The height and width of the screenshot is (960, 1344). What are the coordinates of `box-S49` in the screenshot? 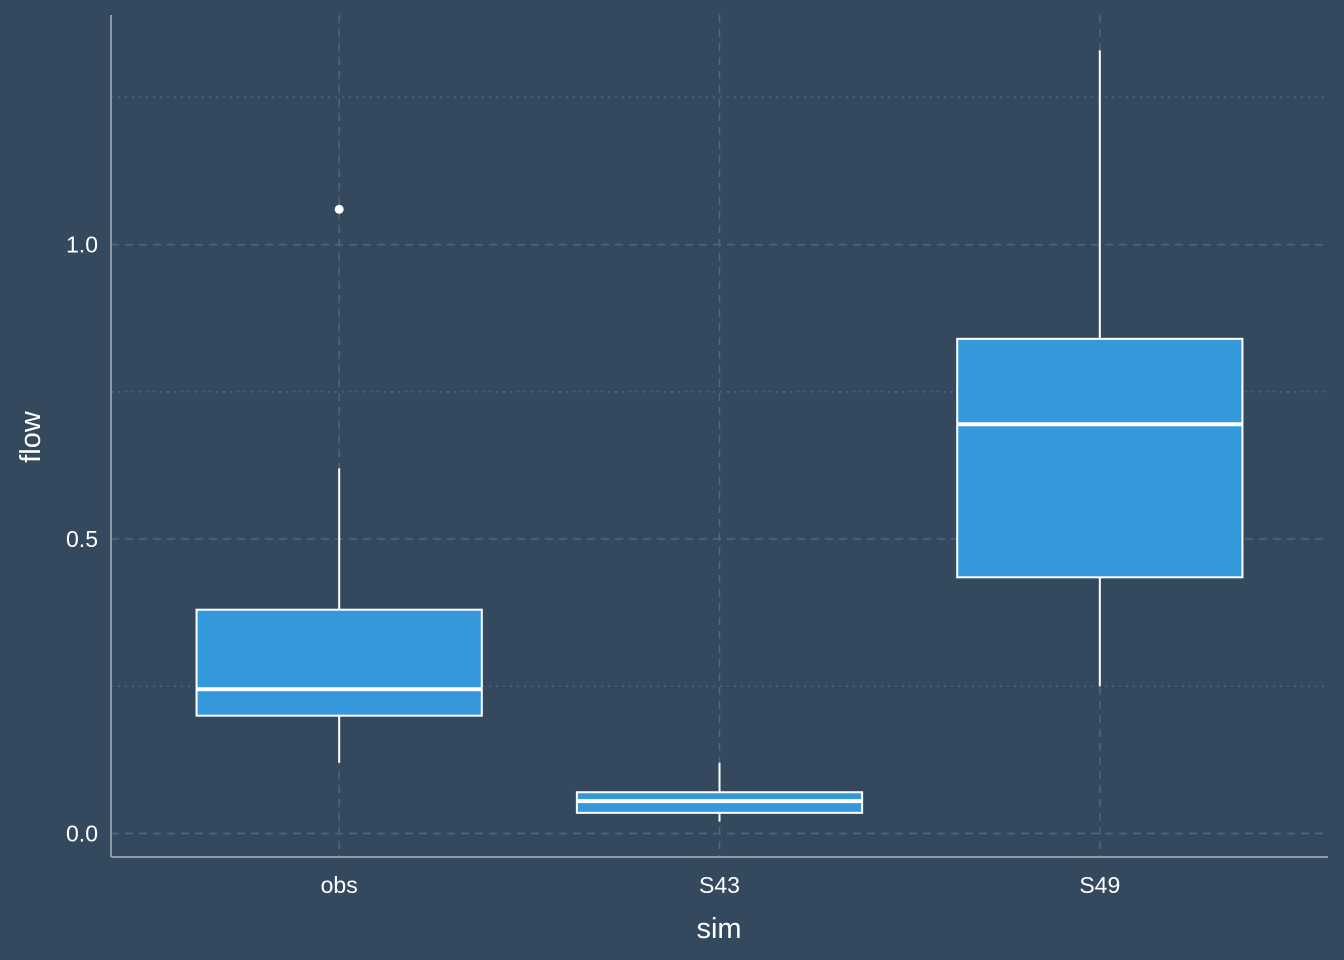 It's located at (1100, 368).